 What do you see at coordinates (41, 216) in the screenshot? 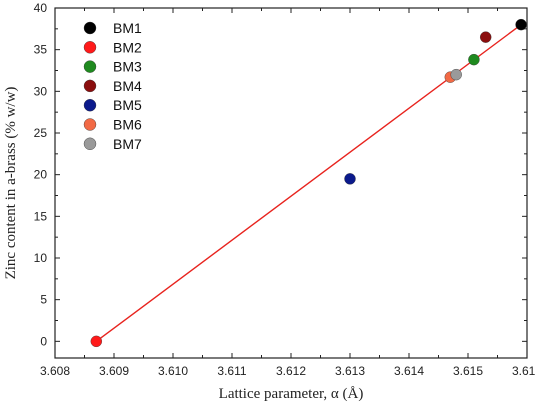
I see `y-tick-label: 15` at bounding box center [41, 216].